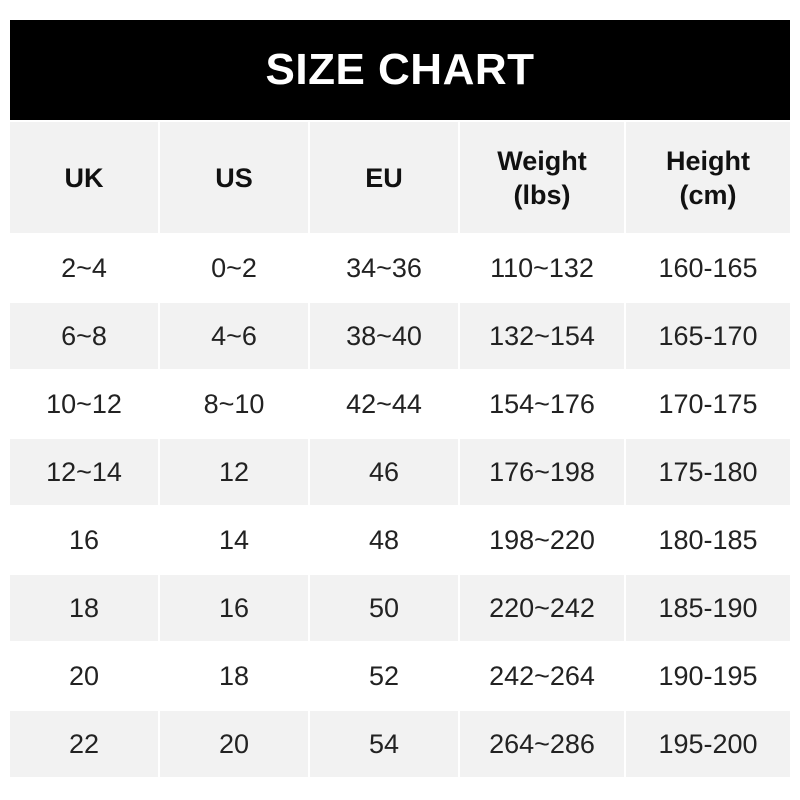  I want to click on header-label: EU, so click(384, 177).